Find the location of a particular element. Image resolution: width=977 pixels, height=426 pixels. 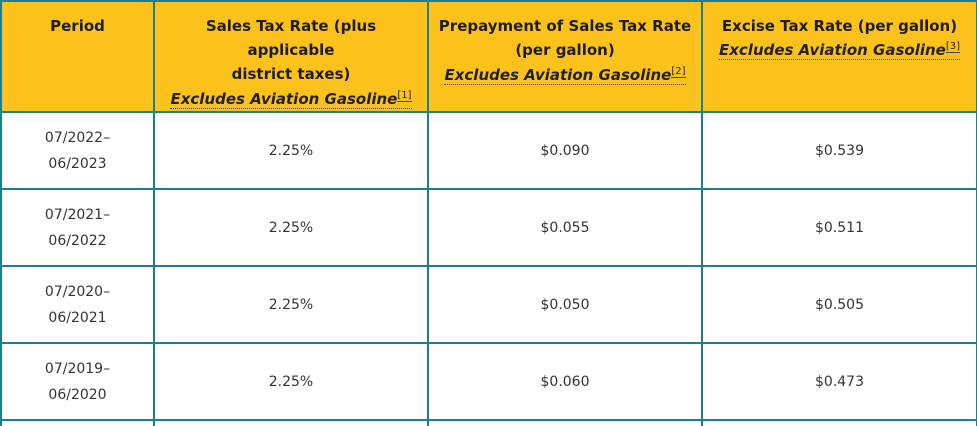

sales-tax-rate-cell is located at coordinates (291, 422).